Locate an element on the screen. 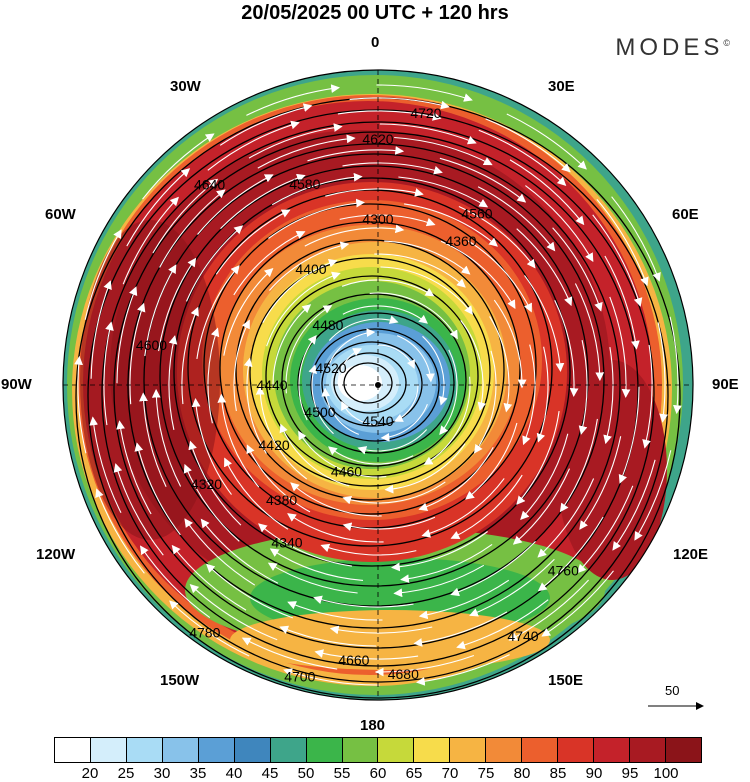  contour-label: 4760 is located at coordinates (563, 570).